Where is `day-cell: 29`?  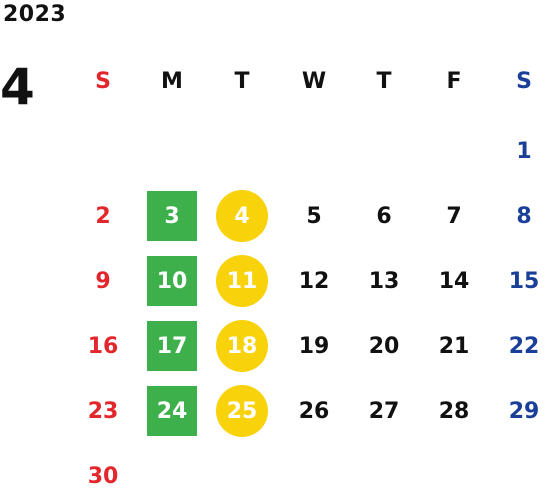 day-cell: 29 is located at coordinates (524, 411).